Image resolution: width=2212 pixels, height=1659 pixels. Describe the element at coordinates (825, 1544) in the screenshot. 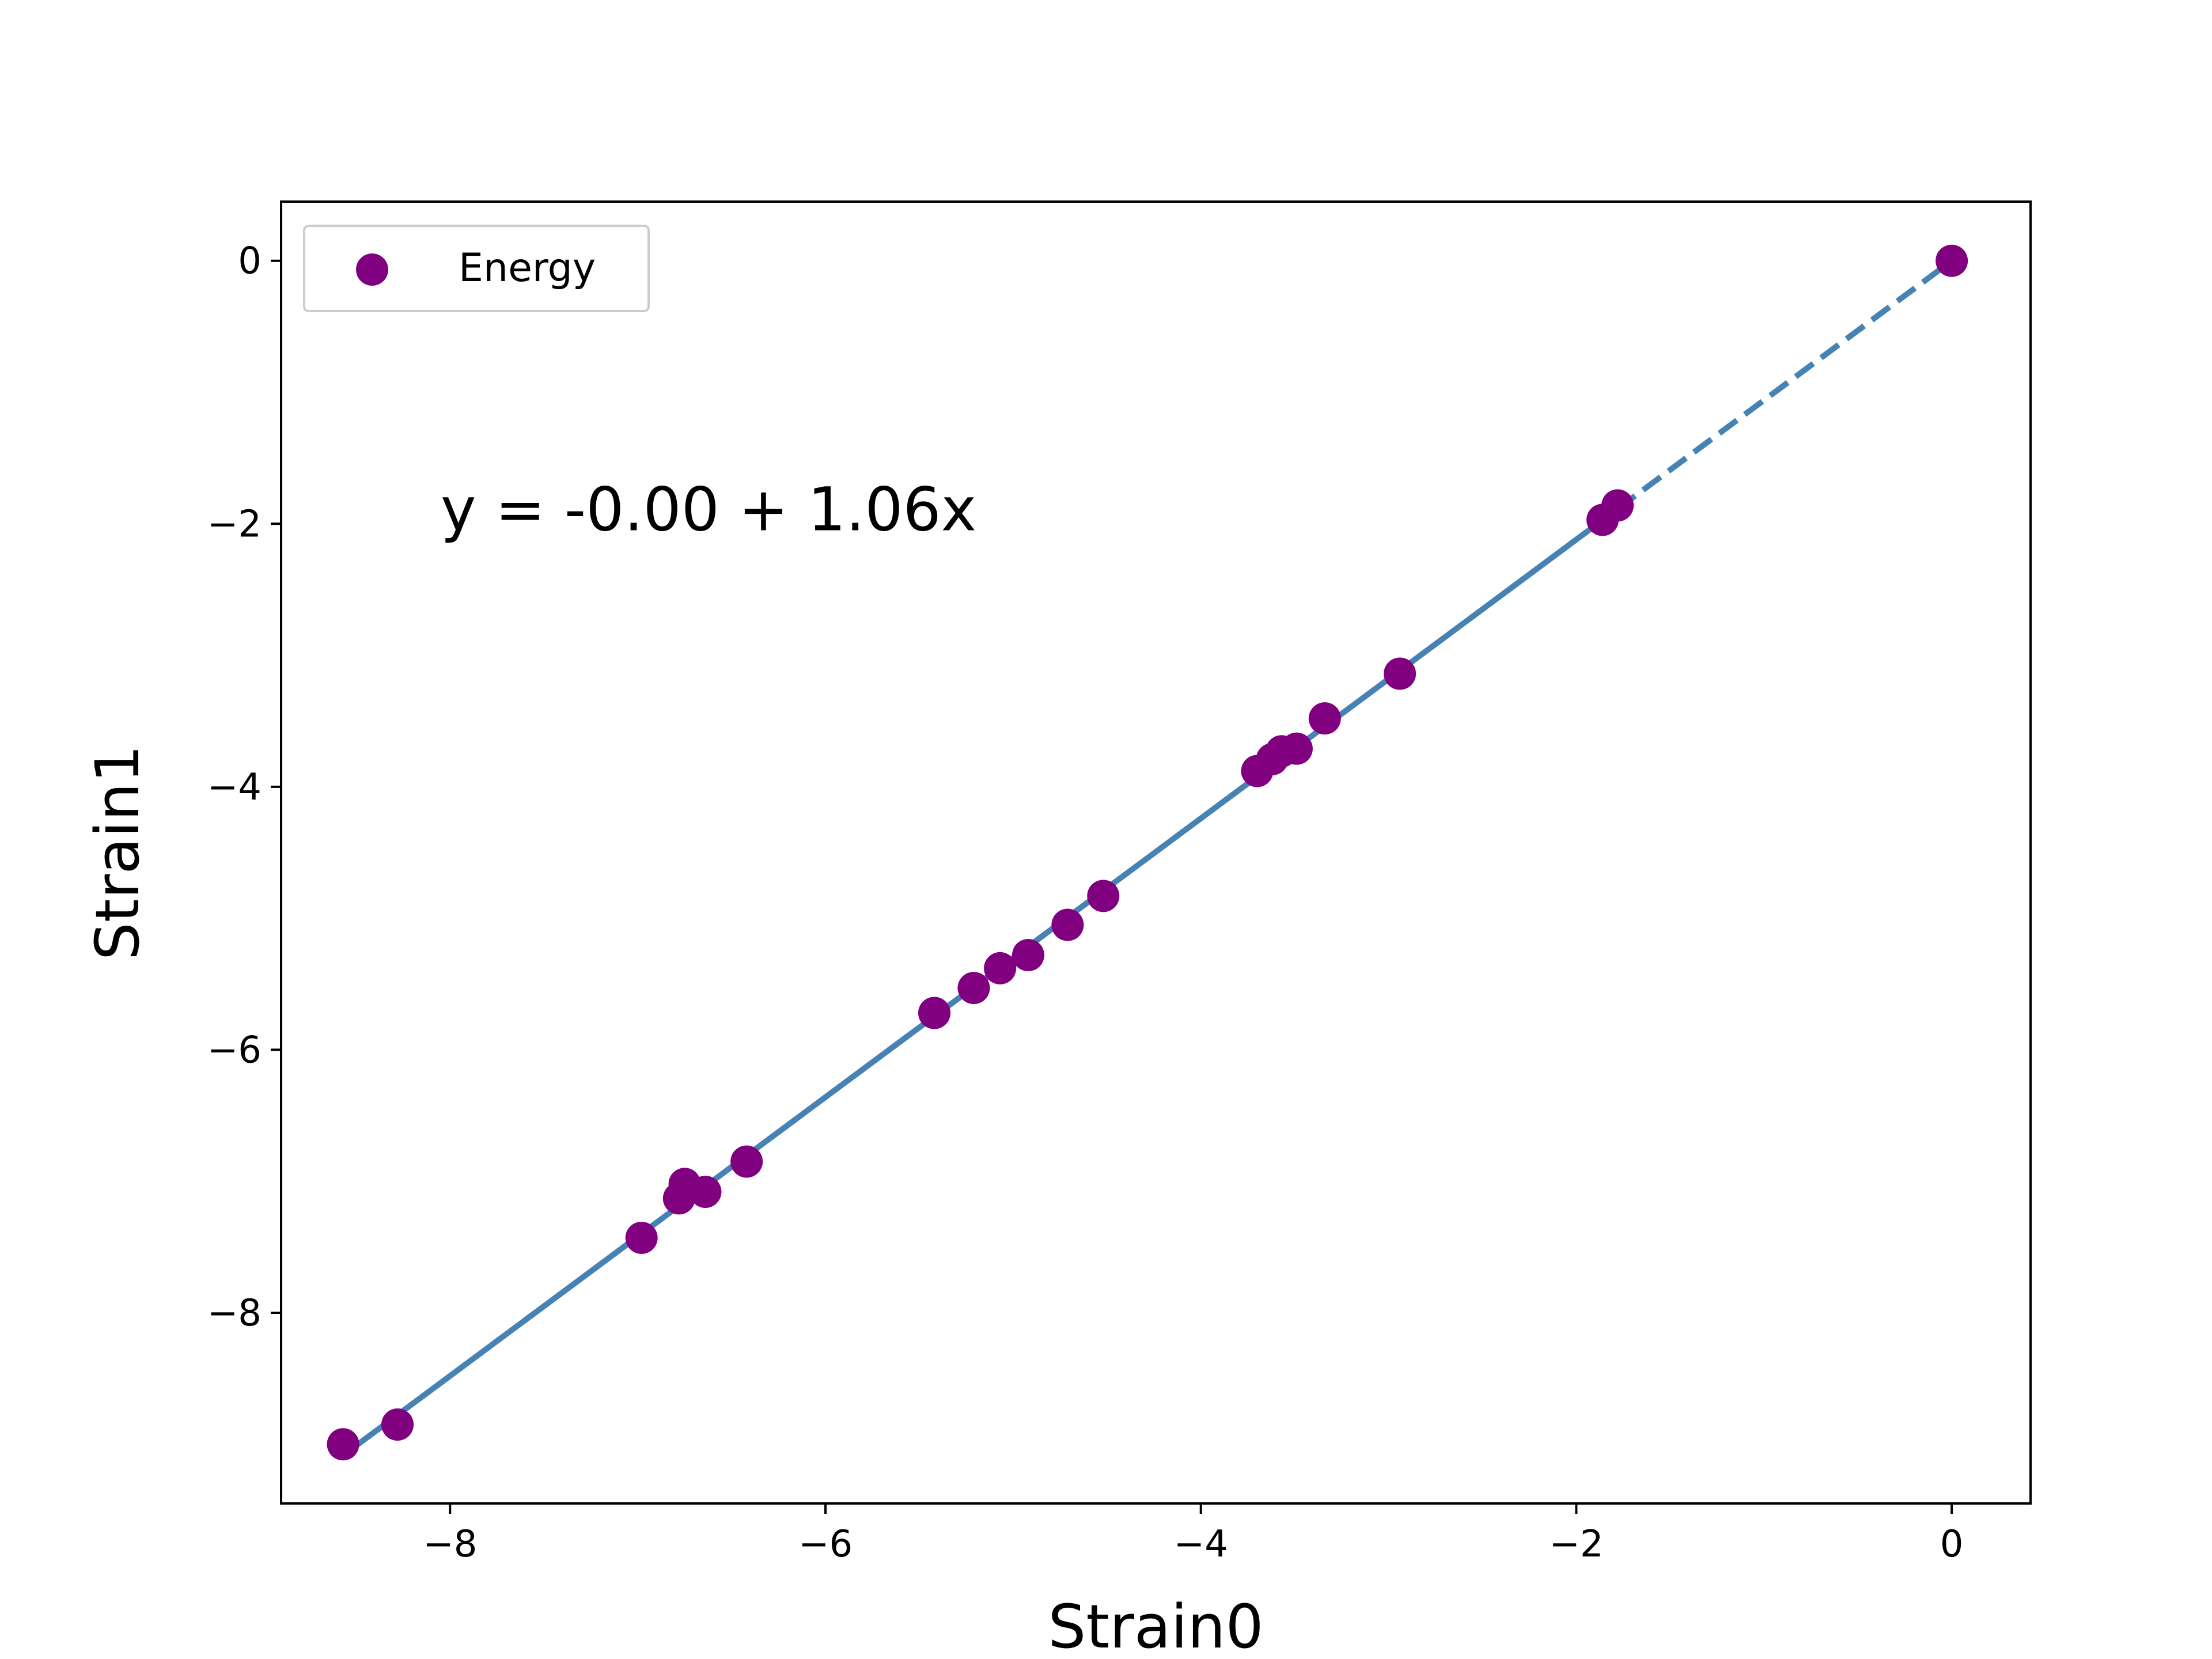

I see `x-tick-label: −6` at that location.